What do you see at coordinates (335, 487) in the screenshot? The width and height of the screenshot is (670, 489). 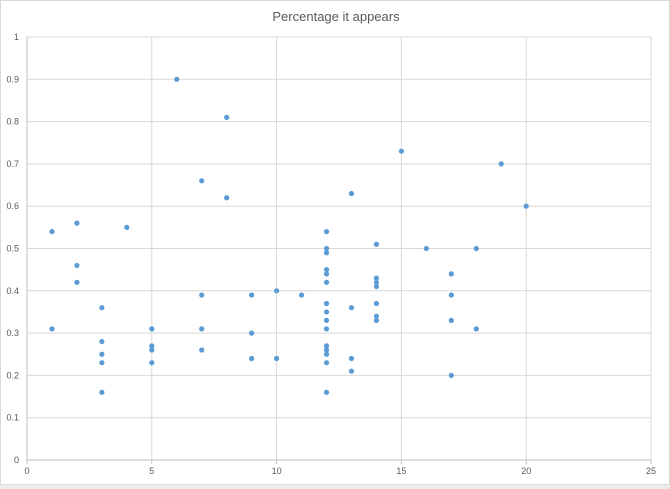 I see `window-bottom-edge` at bounding box center [335, 487].